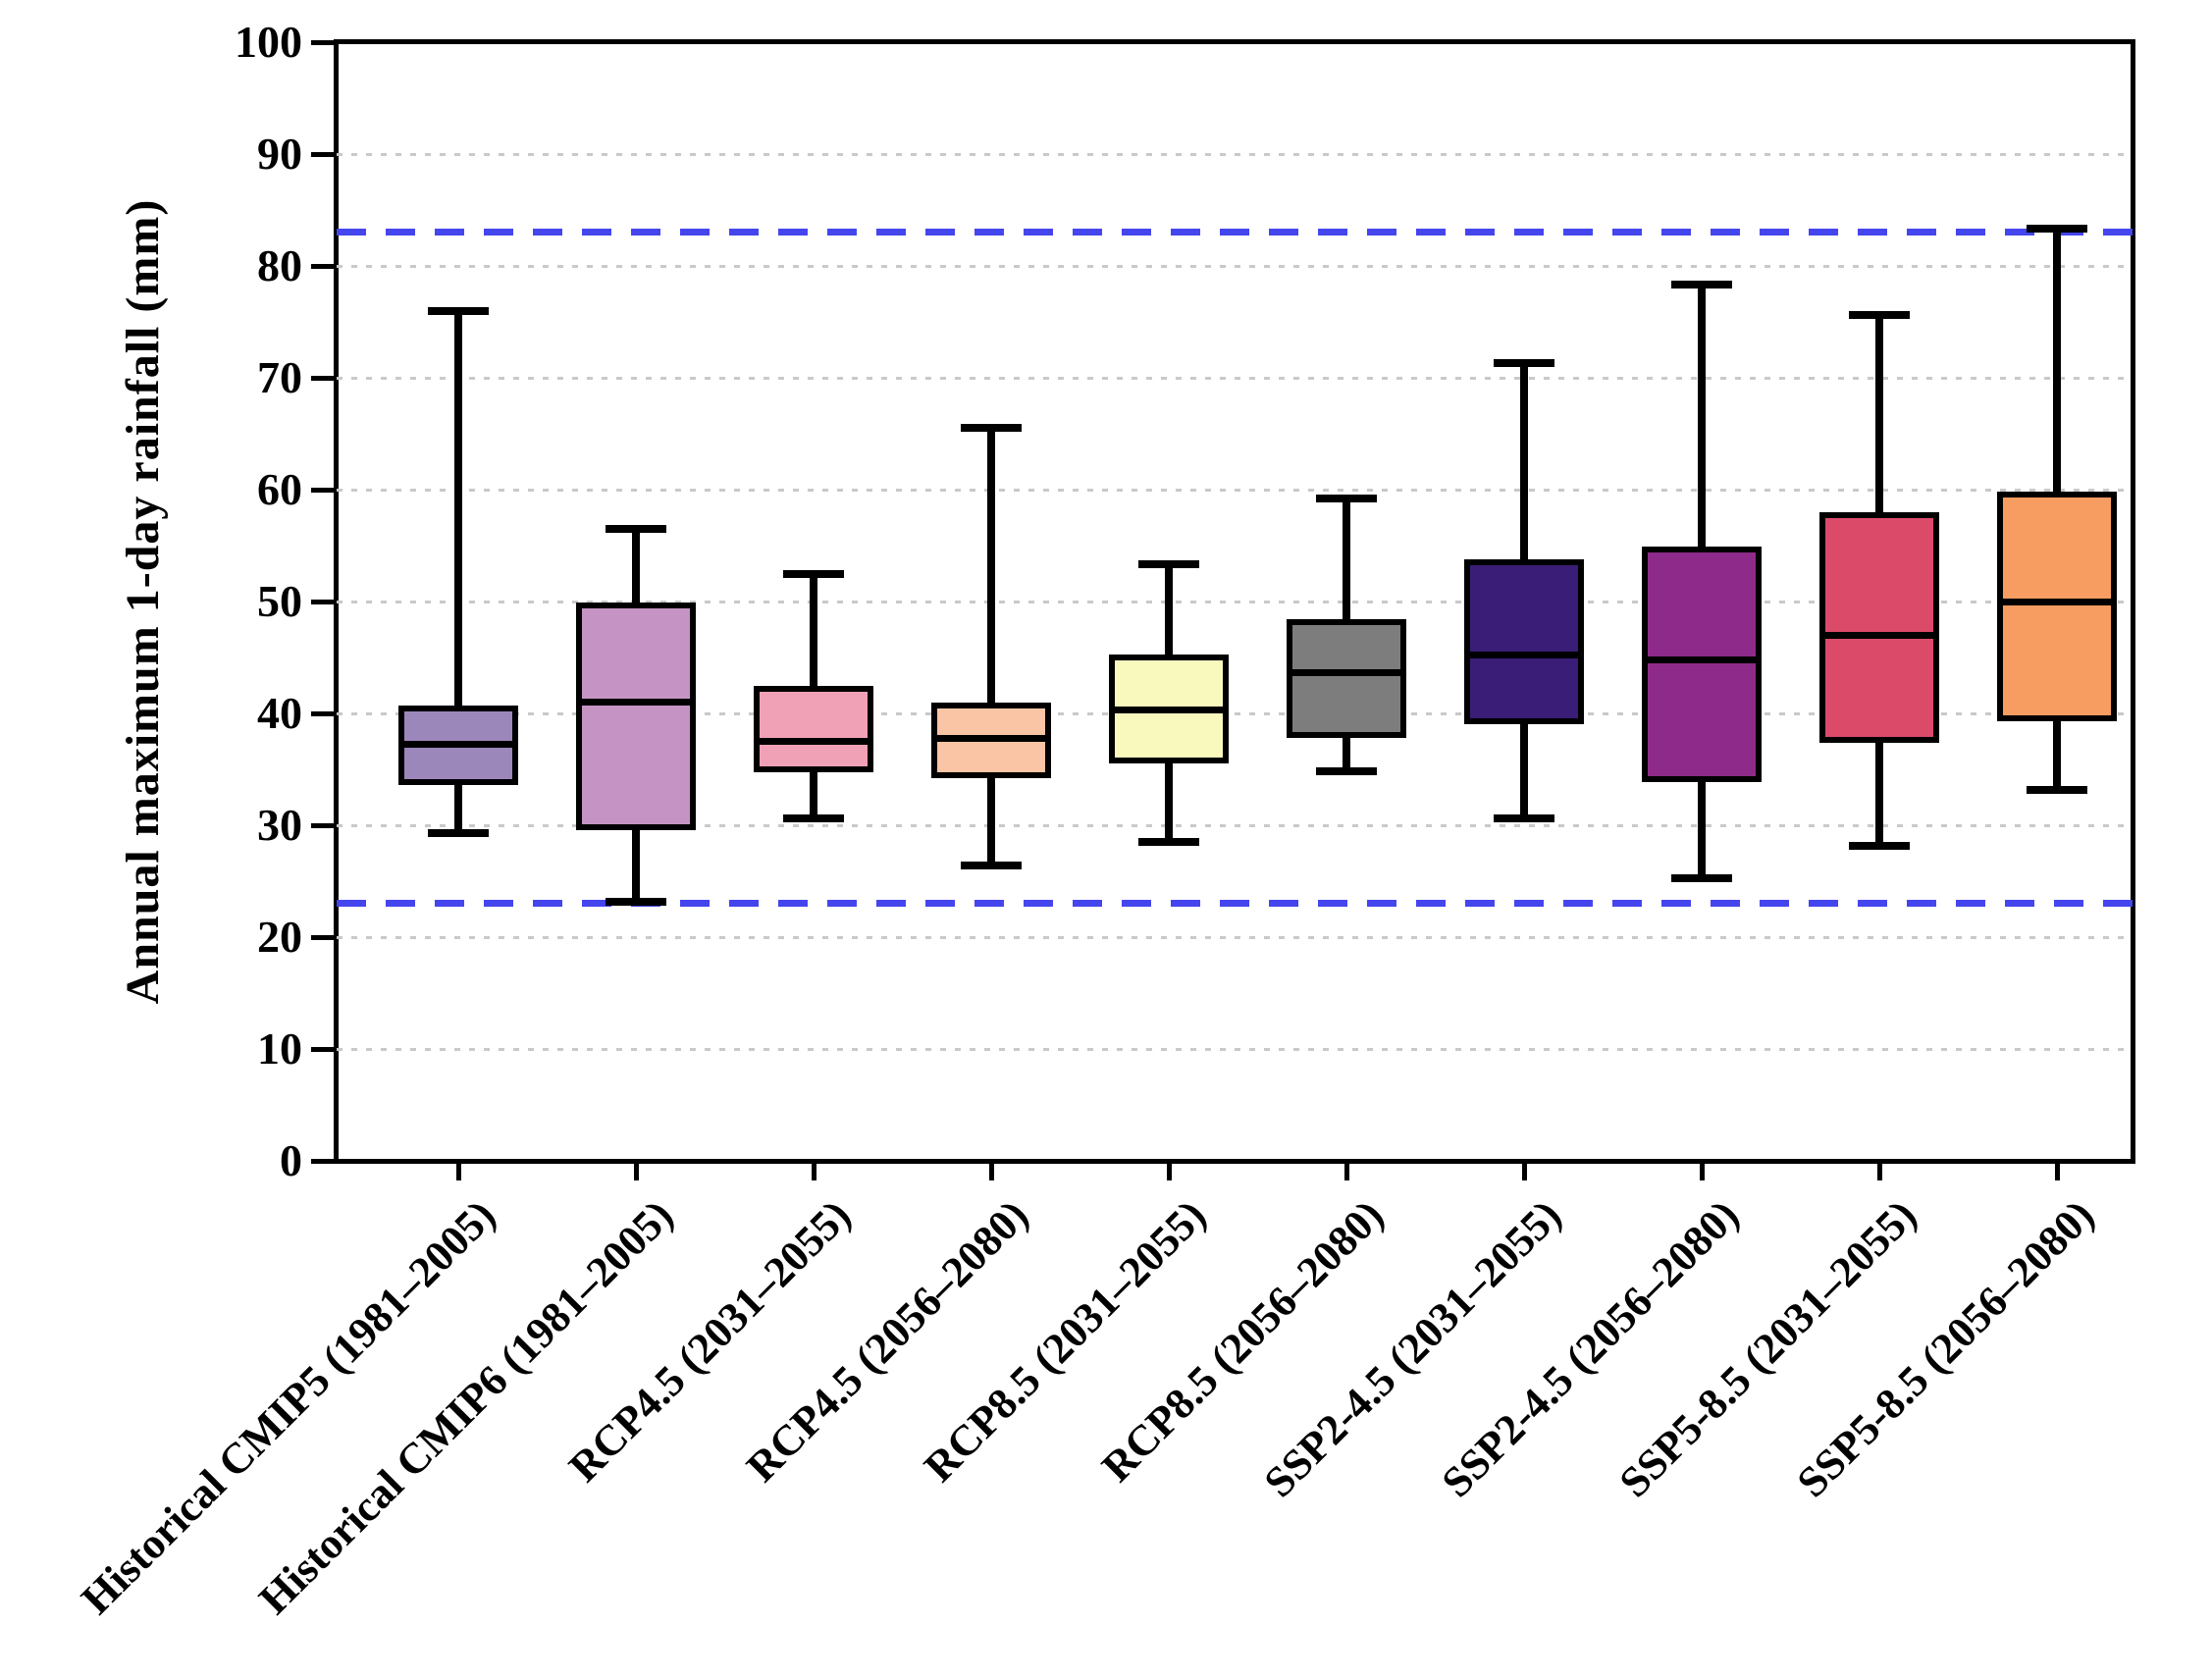 This screenshot has width=2212, height=1677. What do you see at coordinates (279, 825) in the screenshot?
I see `y-tick-label-30: 30` at bounding box center [279, 825].